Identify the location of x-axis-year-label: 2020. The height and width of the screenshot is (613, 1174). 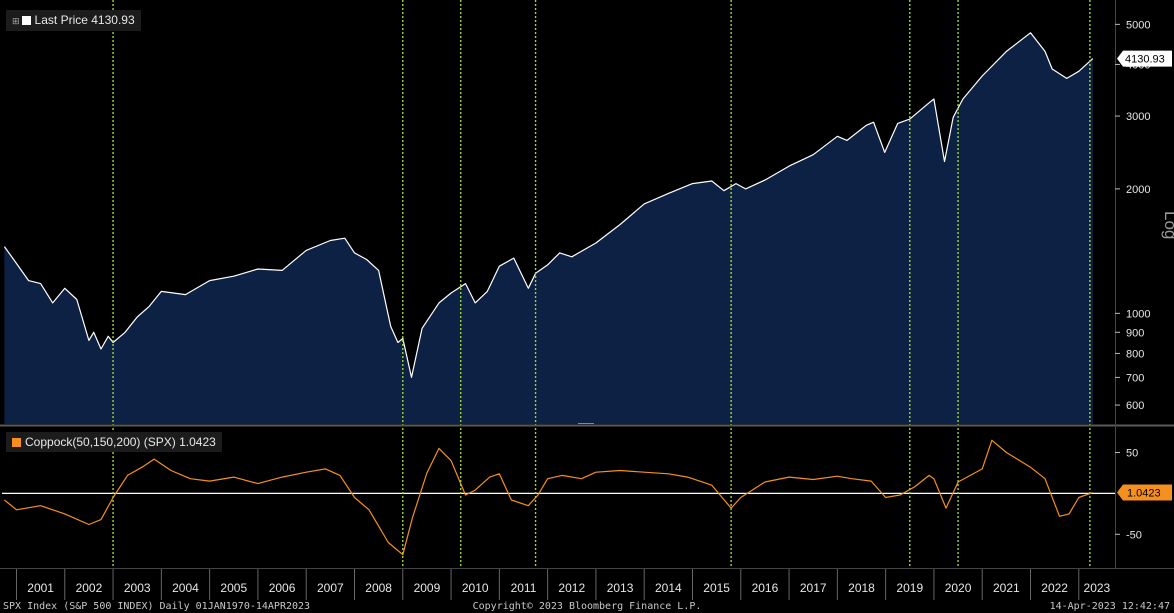
(958, 588).